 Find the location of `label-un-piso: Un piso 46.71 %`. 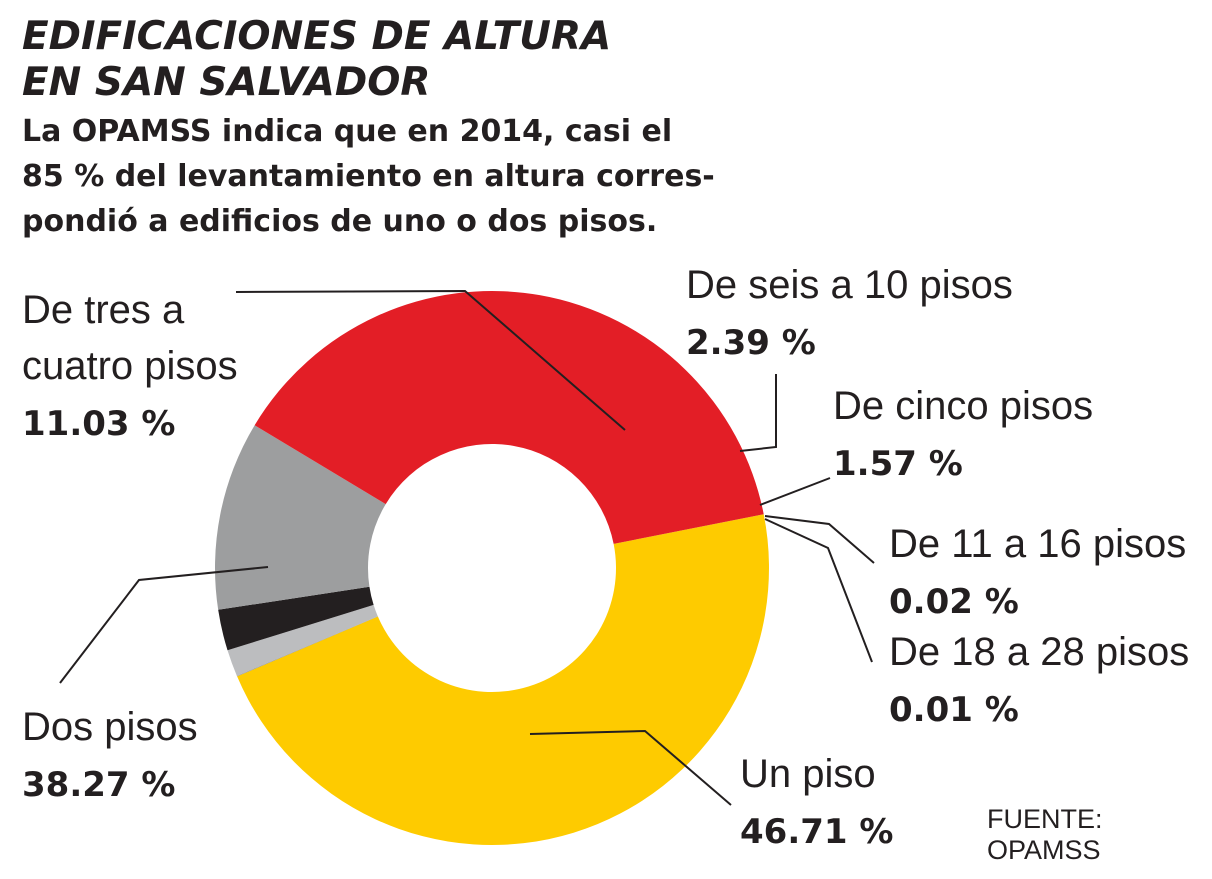

label-un-piso: Un piso 46.71 % is located at coordinates (816, 804).